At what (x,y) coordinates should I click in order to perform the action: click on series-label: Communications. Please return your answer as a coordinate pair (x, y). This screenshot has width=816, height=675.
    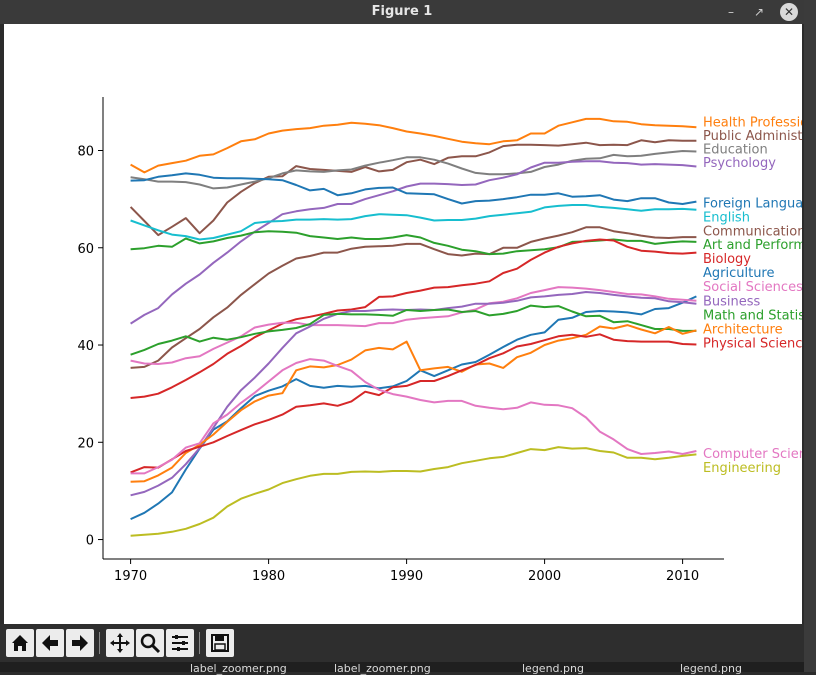
    Looking at the image, I should click on (752, 231).